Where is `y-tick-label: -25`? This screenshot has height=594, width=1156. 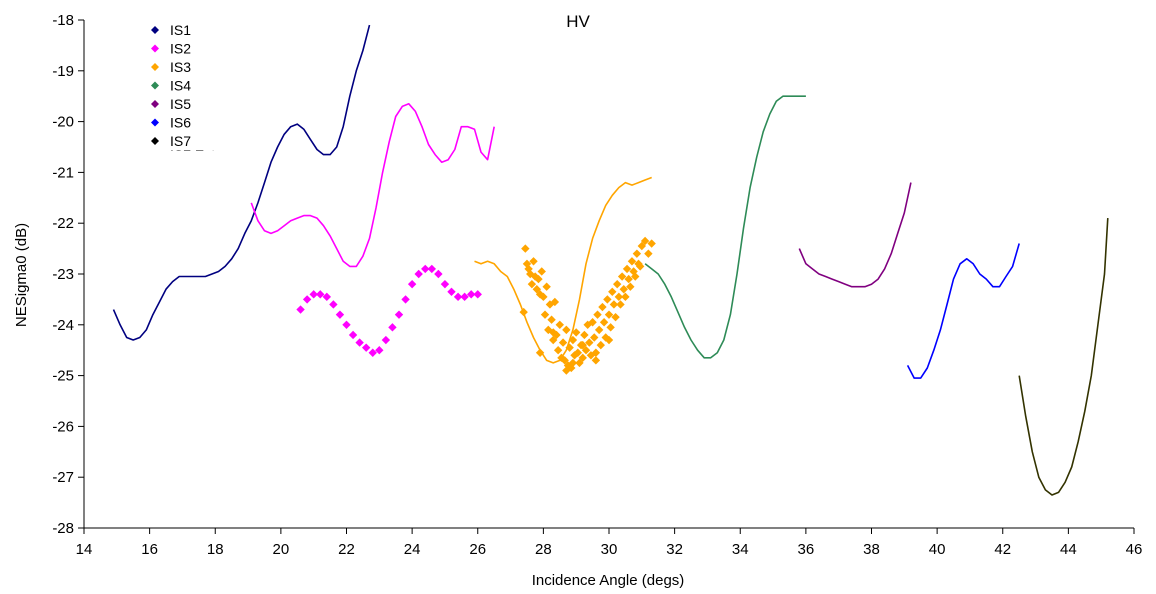
y-tick-label: -25 is located at coordinates (63, 376).